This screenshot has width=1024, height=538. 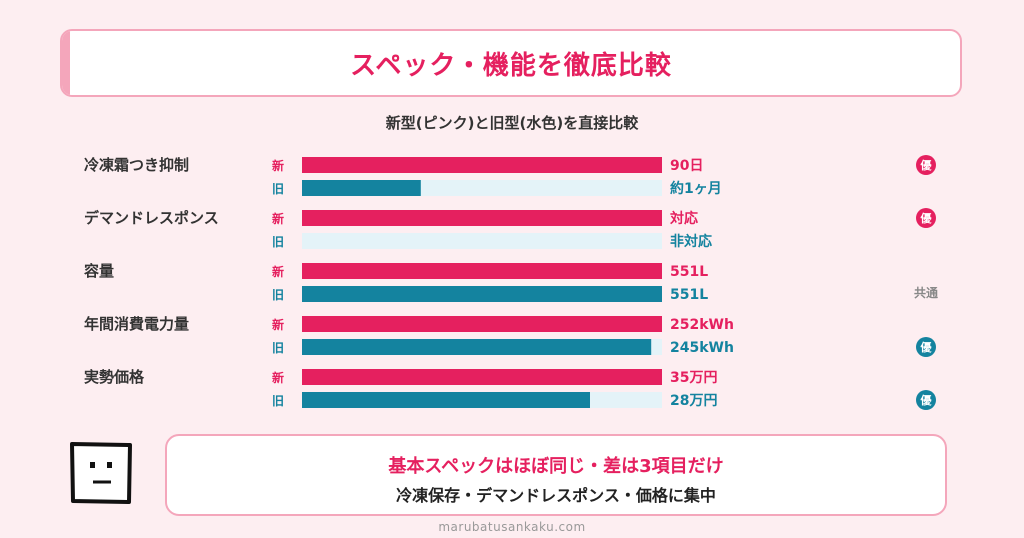 I want to click on square-face-icon, so click(x=101, y=473).